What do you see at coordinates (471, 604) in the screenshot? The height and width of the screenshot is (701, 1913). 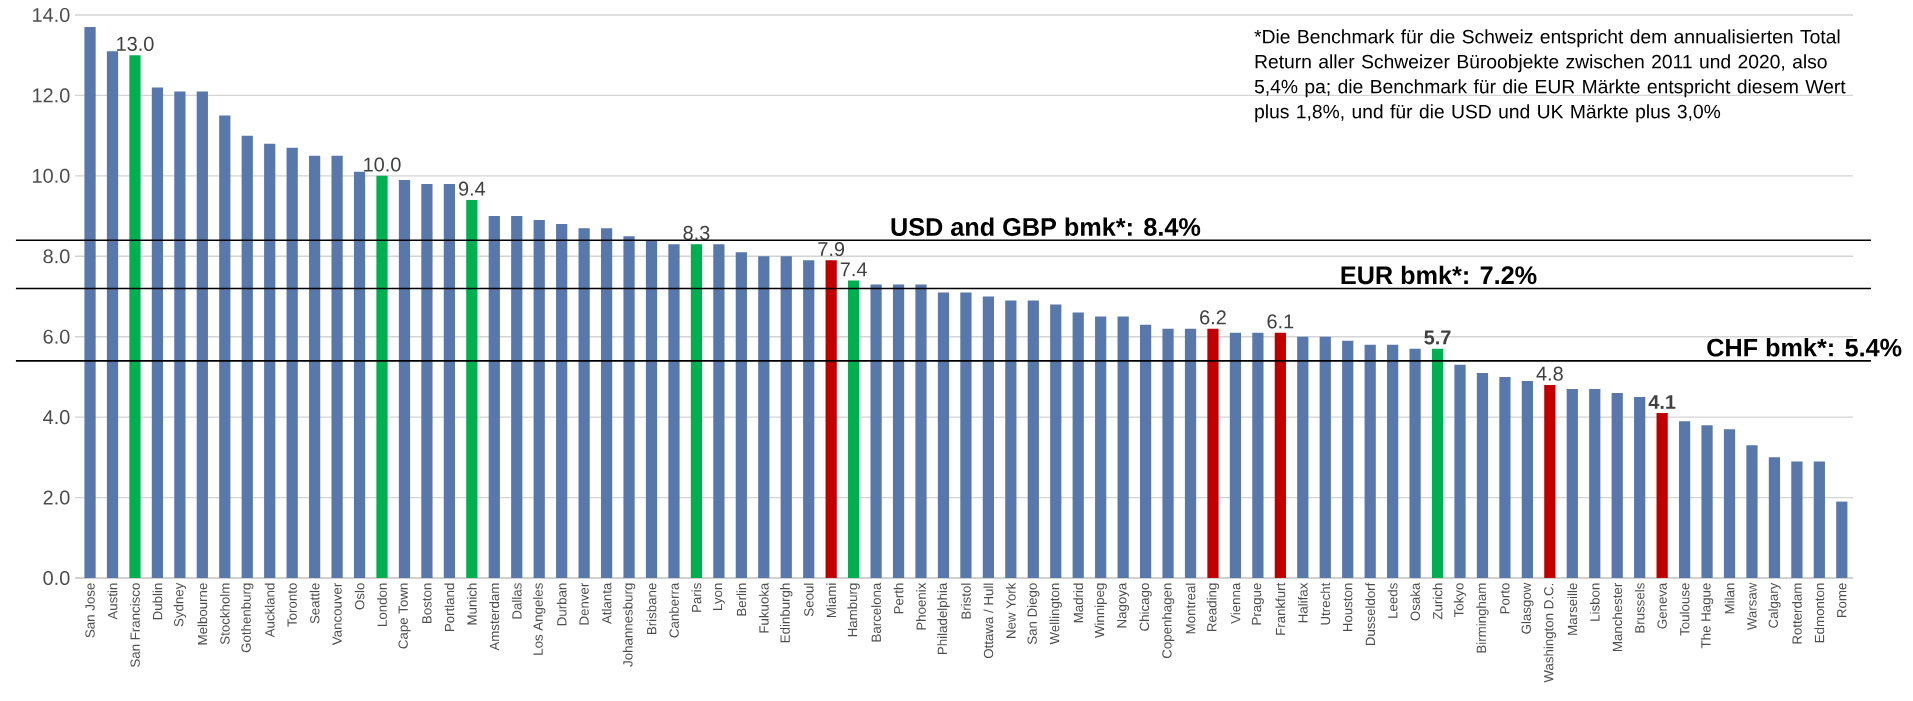 I see `x-tick-label: Munich` at bounding box center [471, 604].